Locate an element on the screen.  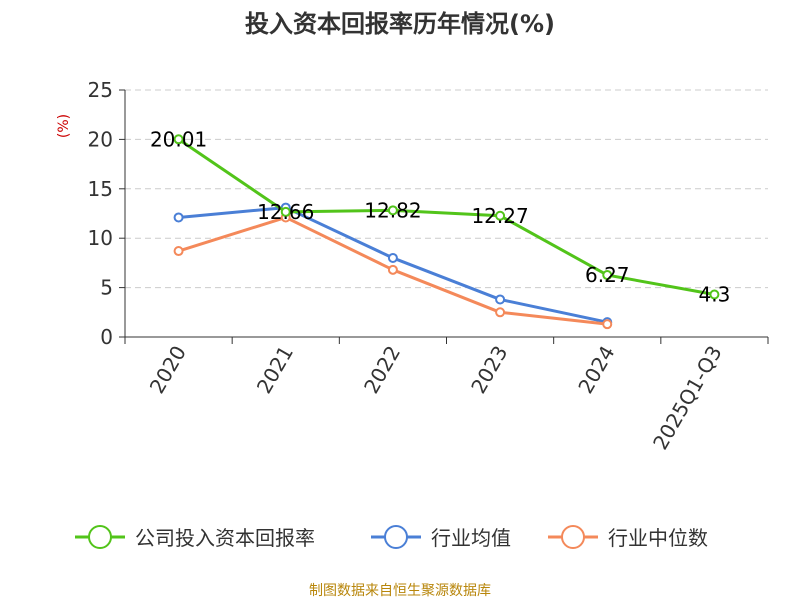
y-tick-label: 0 is located at coordinates (106, 337).